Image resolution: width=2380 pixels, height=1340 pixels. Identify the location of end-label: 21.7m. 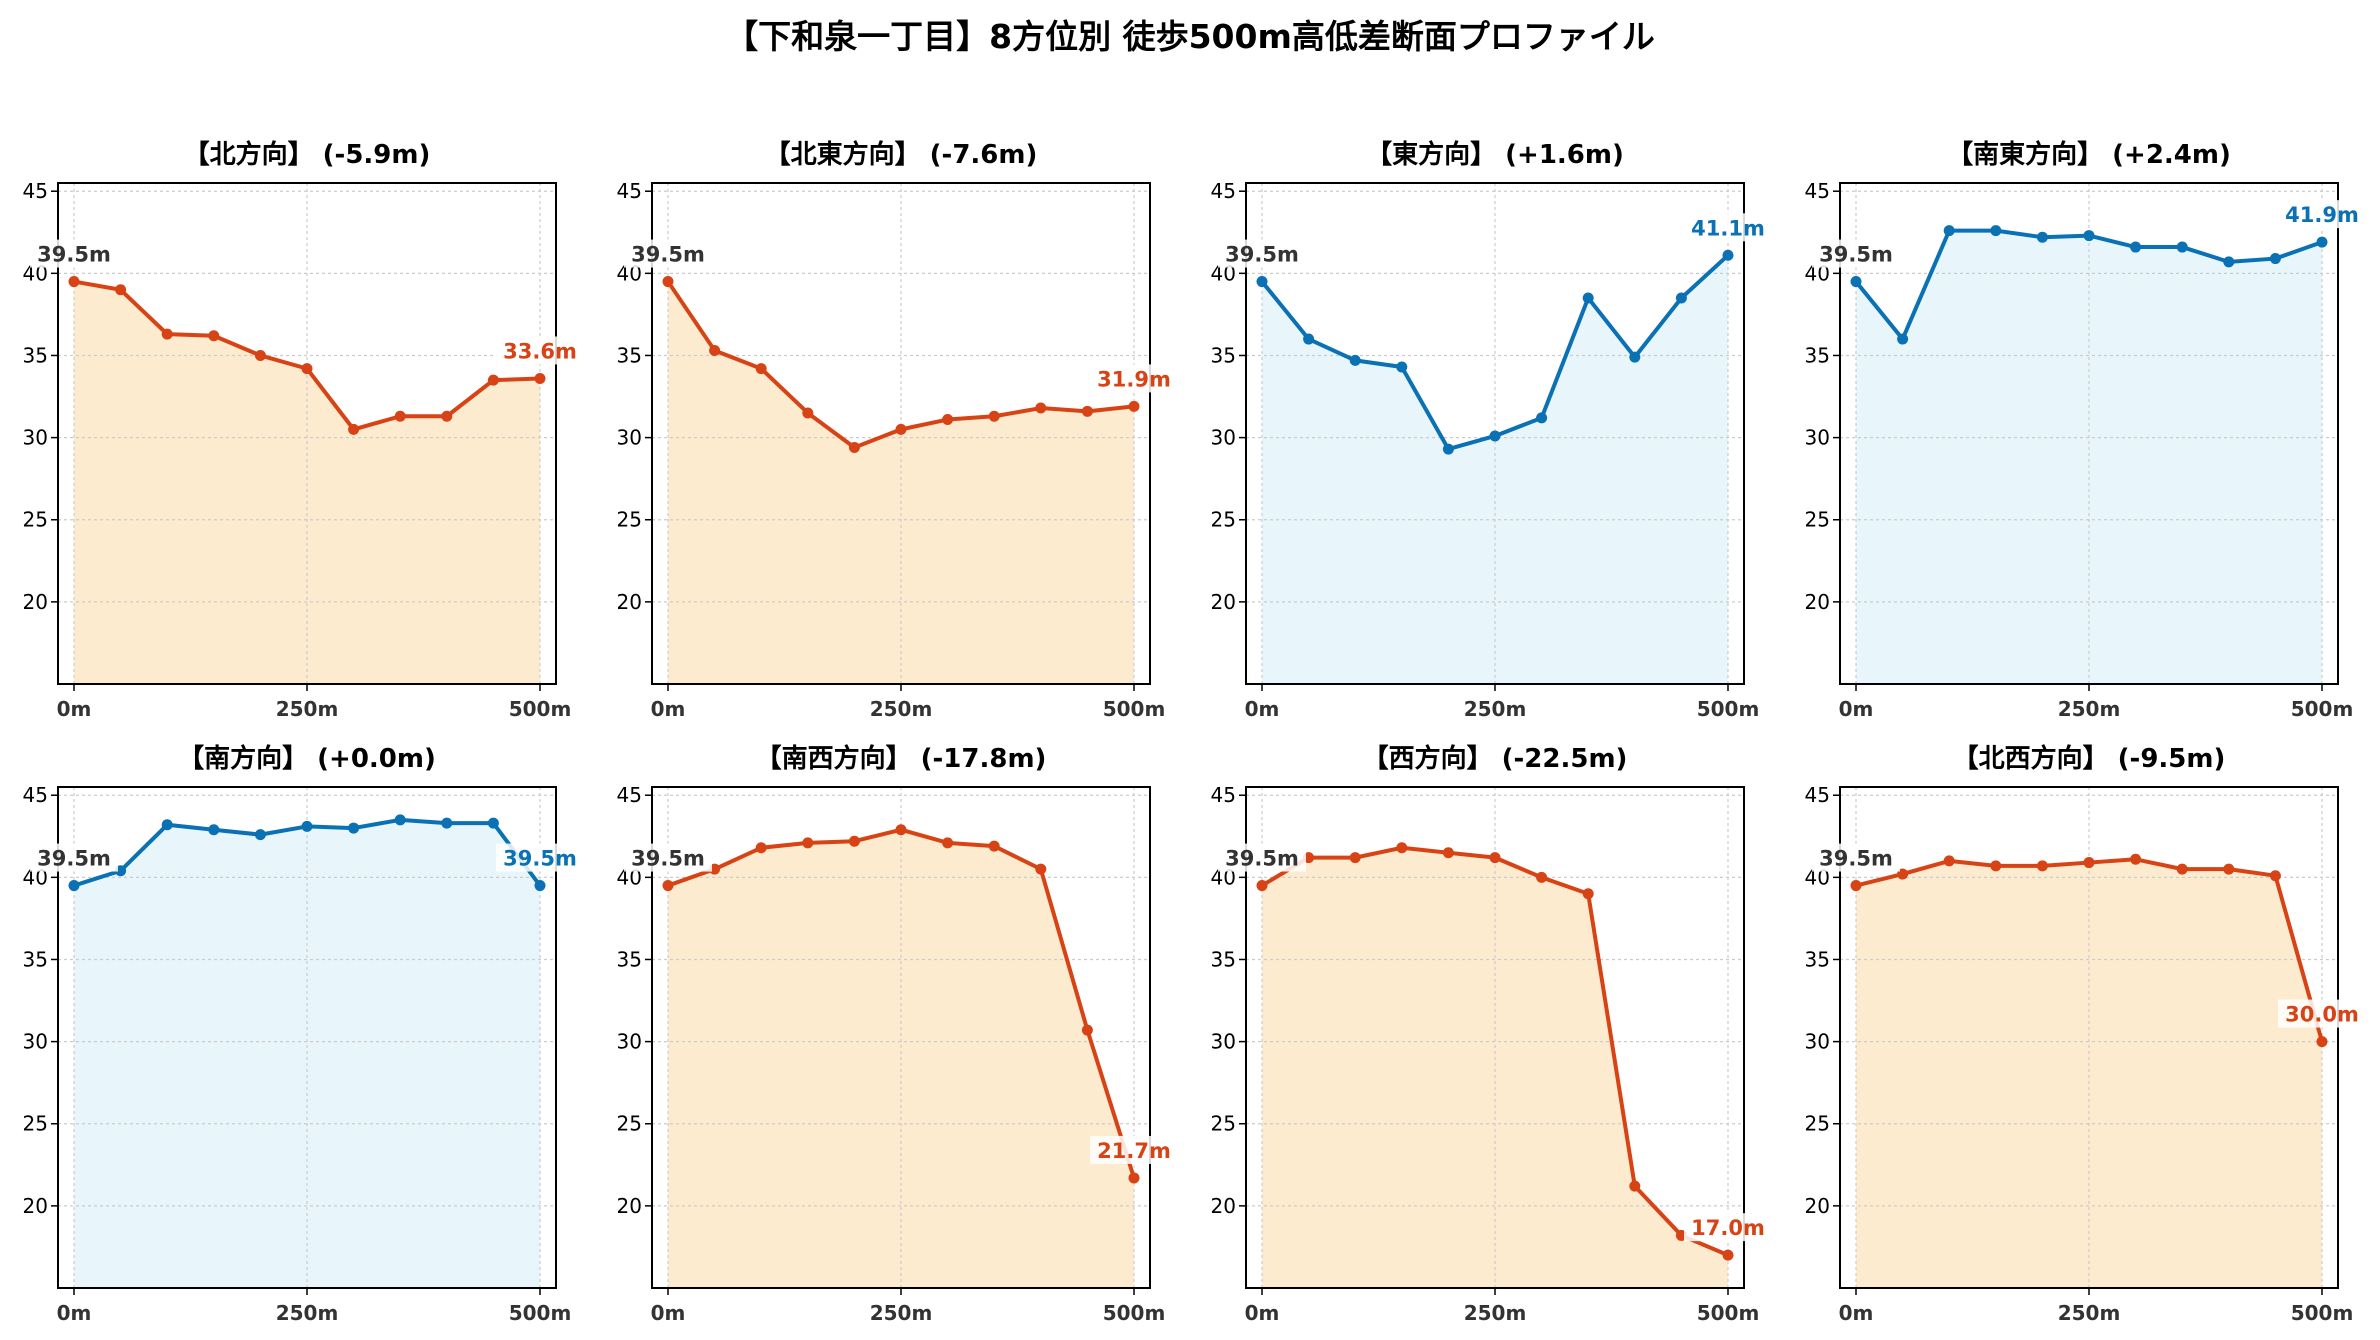
(1134, 1151).